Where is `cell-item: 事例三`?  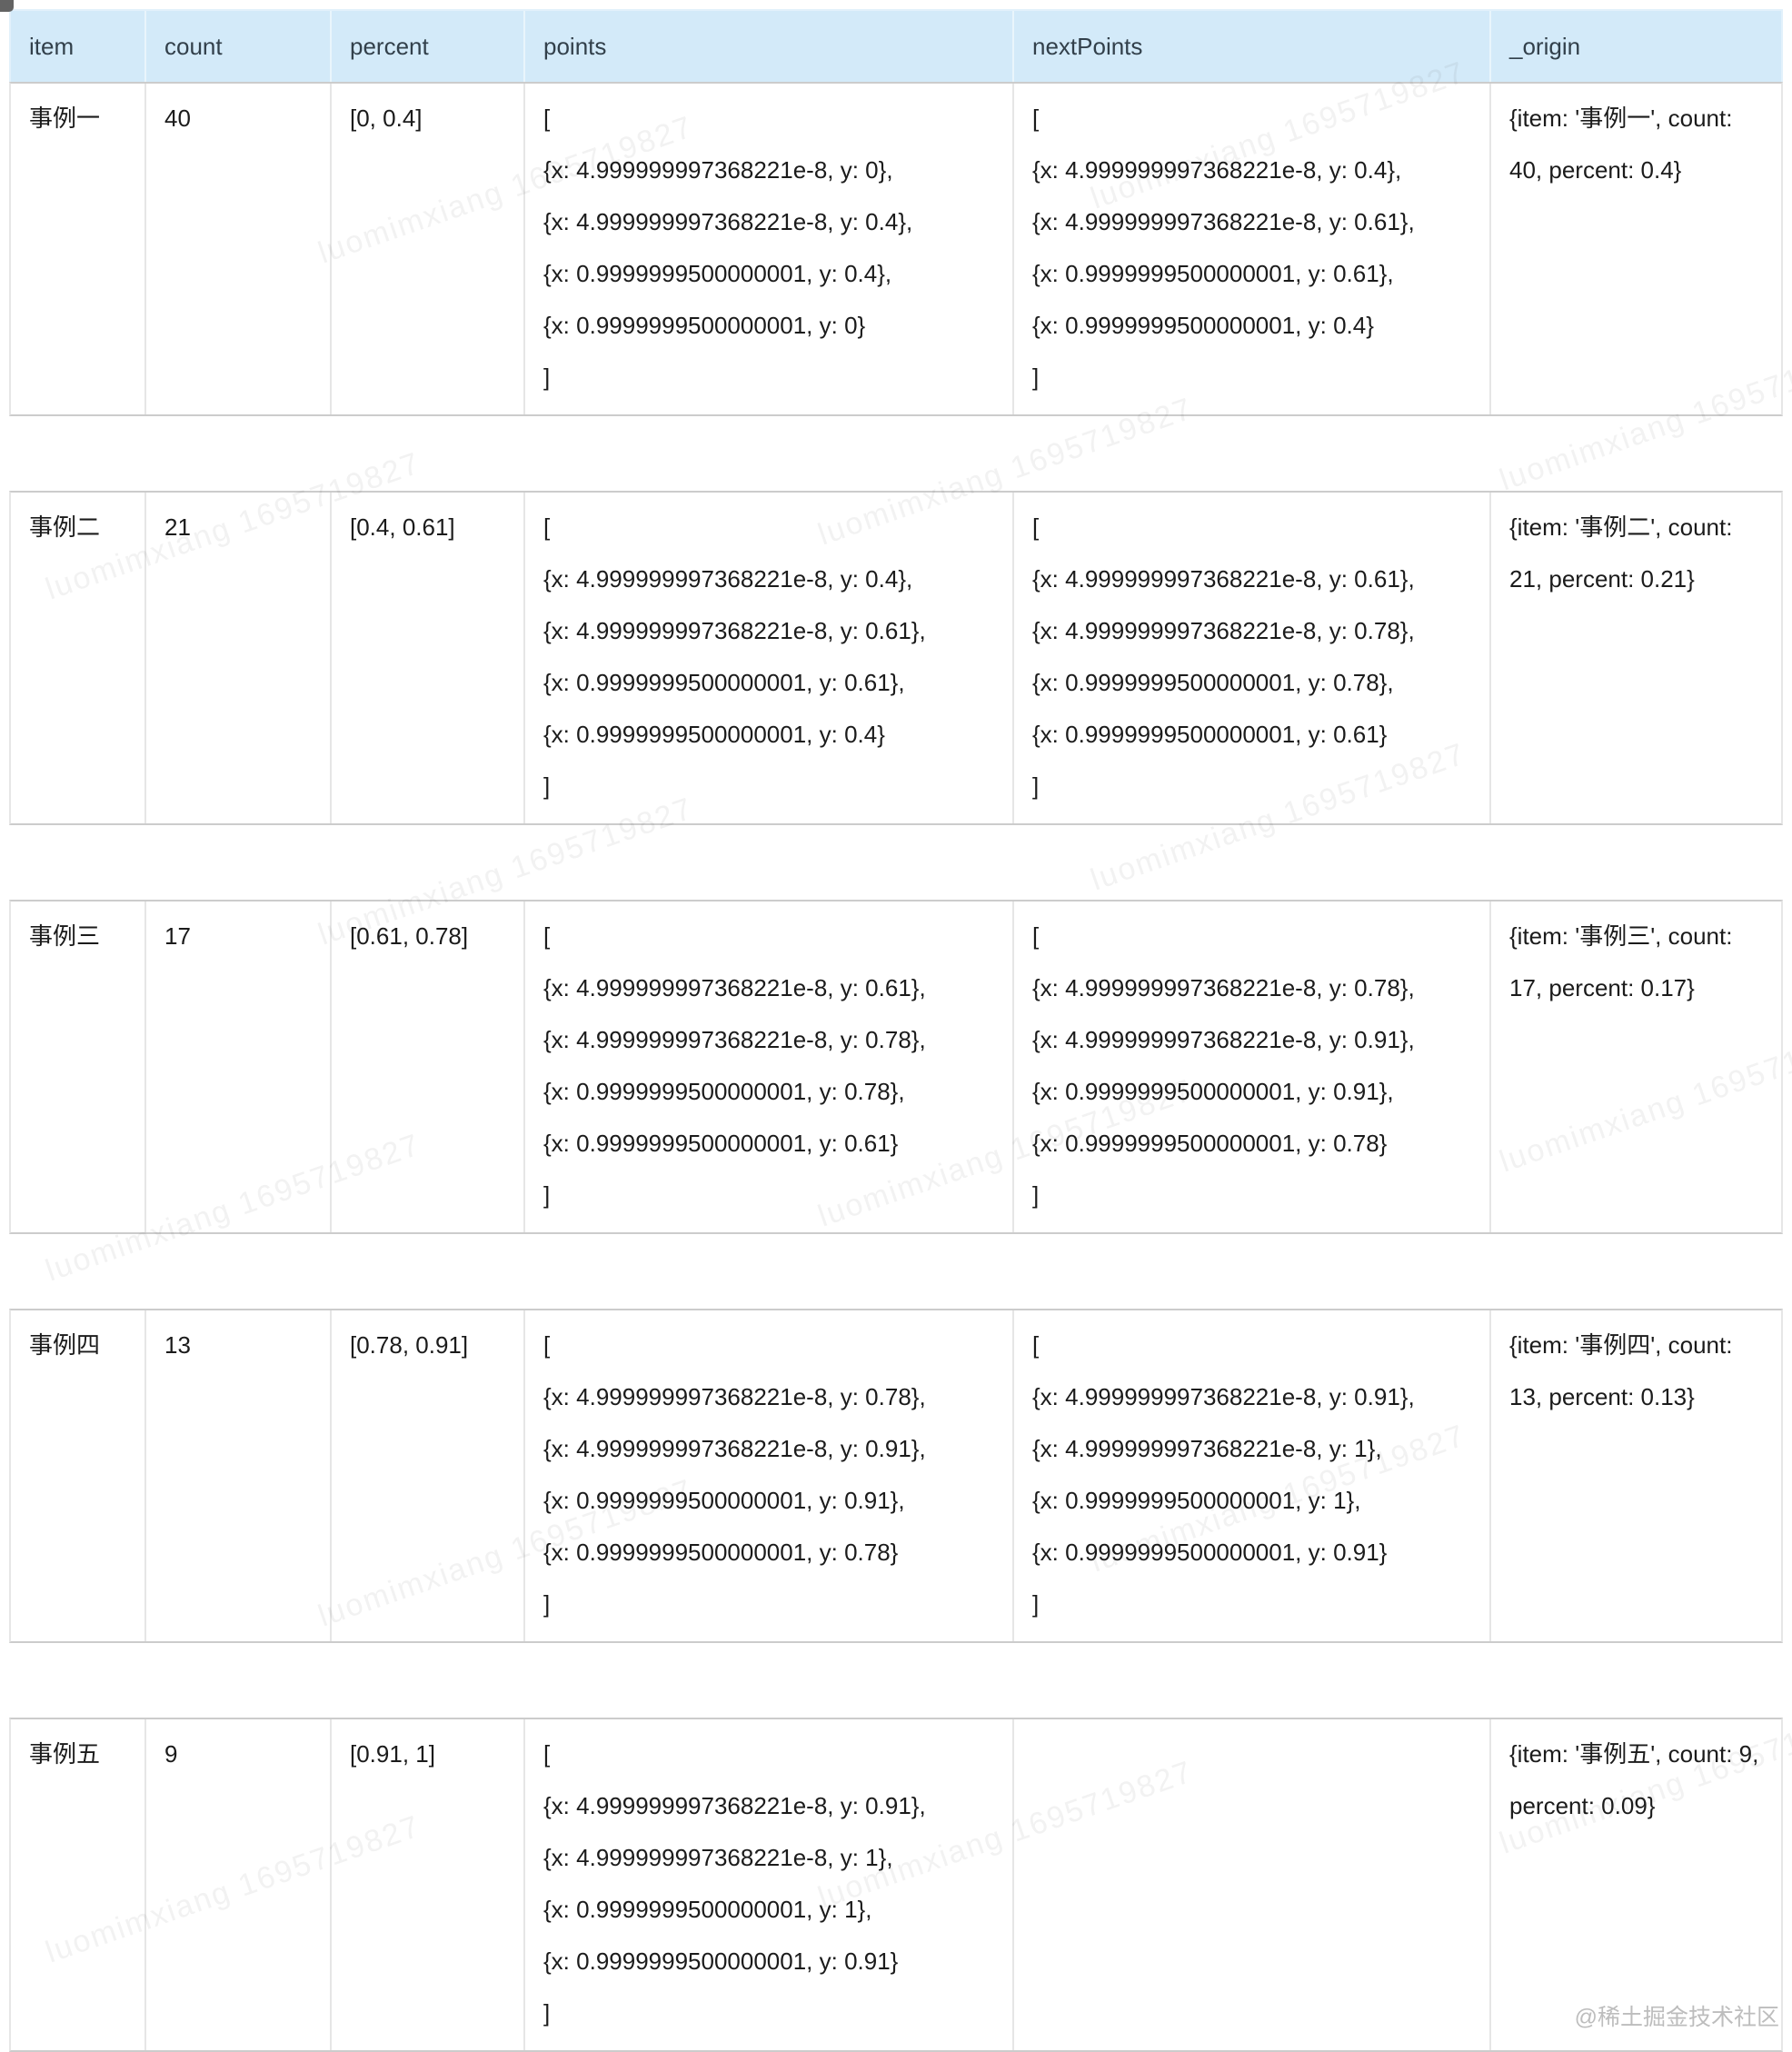
cell-item: 事例三 is located at coordinates (65, 936).